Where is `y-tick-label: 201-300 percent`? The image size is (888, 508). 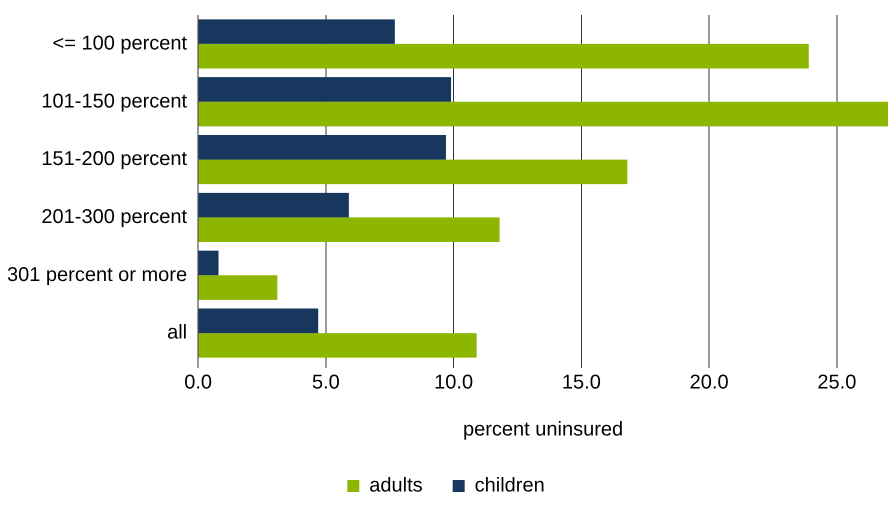
y-tick-label: 201-300 percent is located at coordinates (114, 217).